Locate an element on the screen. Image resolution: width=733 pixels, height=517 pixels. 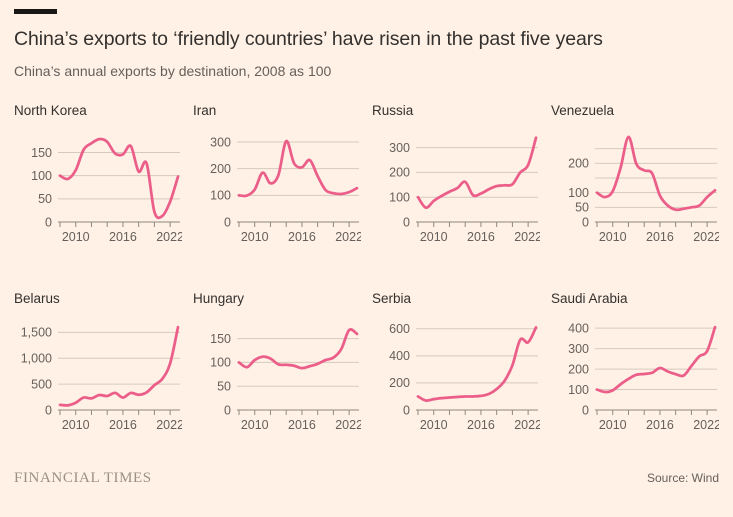
chart-iran: Iran 0 100 200 300 2010 2016 2022 is located at coordinates (277, 180).